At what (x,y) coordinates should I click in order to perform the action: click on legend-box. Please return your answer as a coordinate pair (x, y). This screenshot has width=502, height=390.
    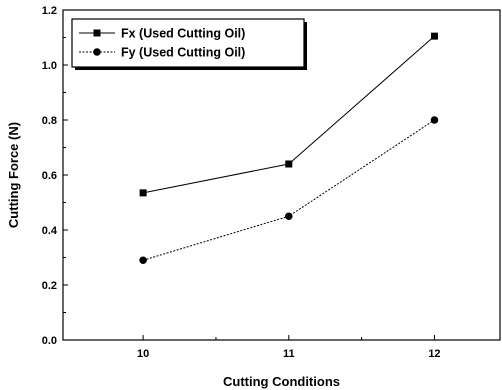
    Looking at the image, I should click on (188, 43).